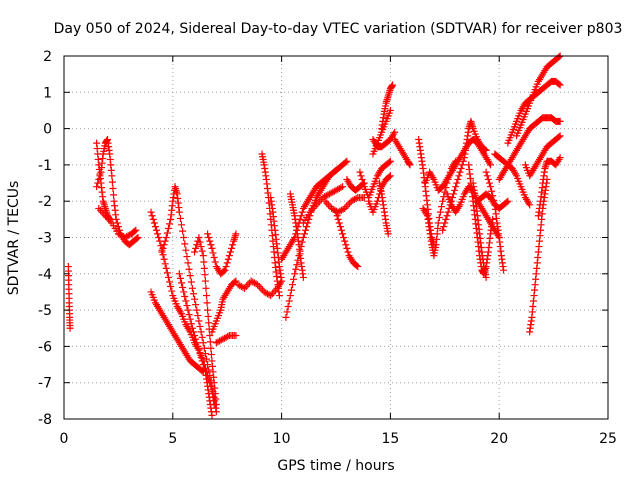 This screenshot has width=640, height=480. I want to click on y-tick-label: -3, so click(45, 239).